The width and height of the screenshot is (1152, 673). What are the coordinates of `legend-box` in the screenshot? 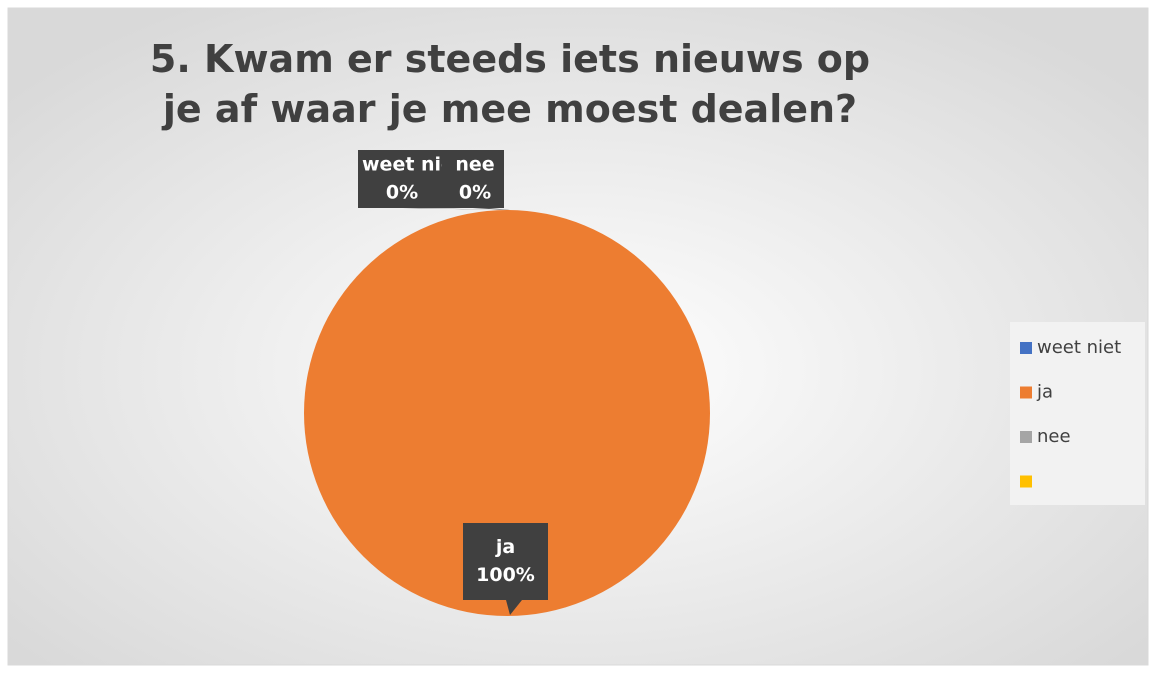 It's located at (1077, 413).